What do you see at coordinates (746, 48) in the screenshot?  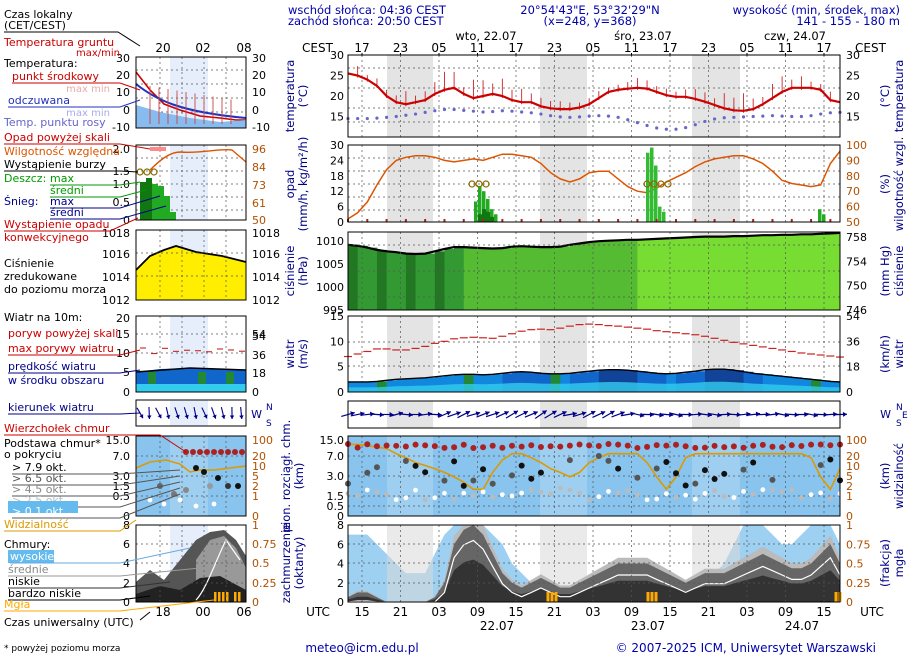 I see `top-time-tick: 05` at bounding box center [746, 48].